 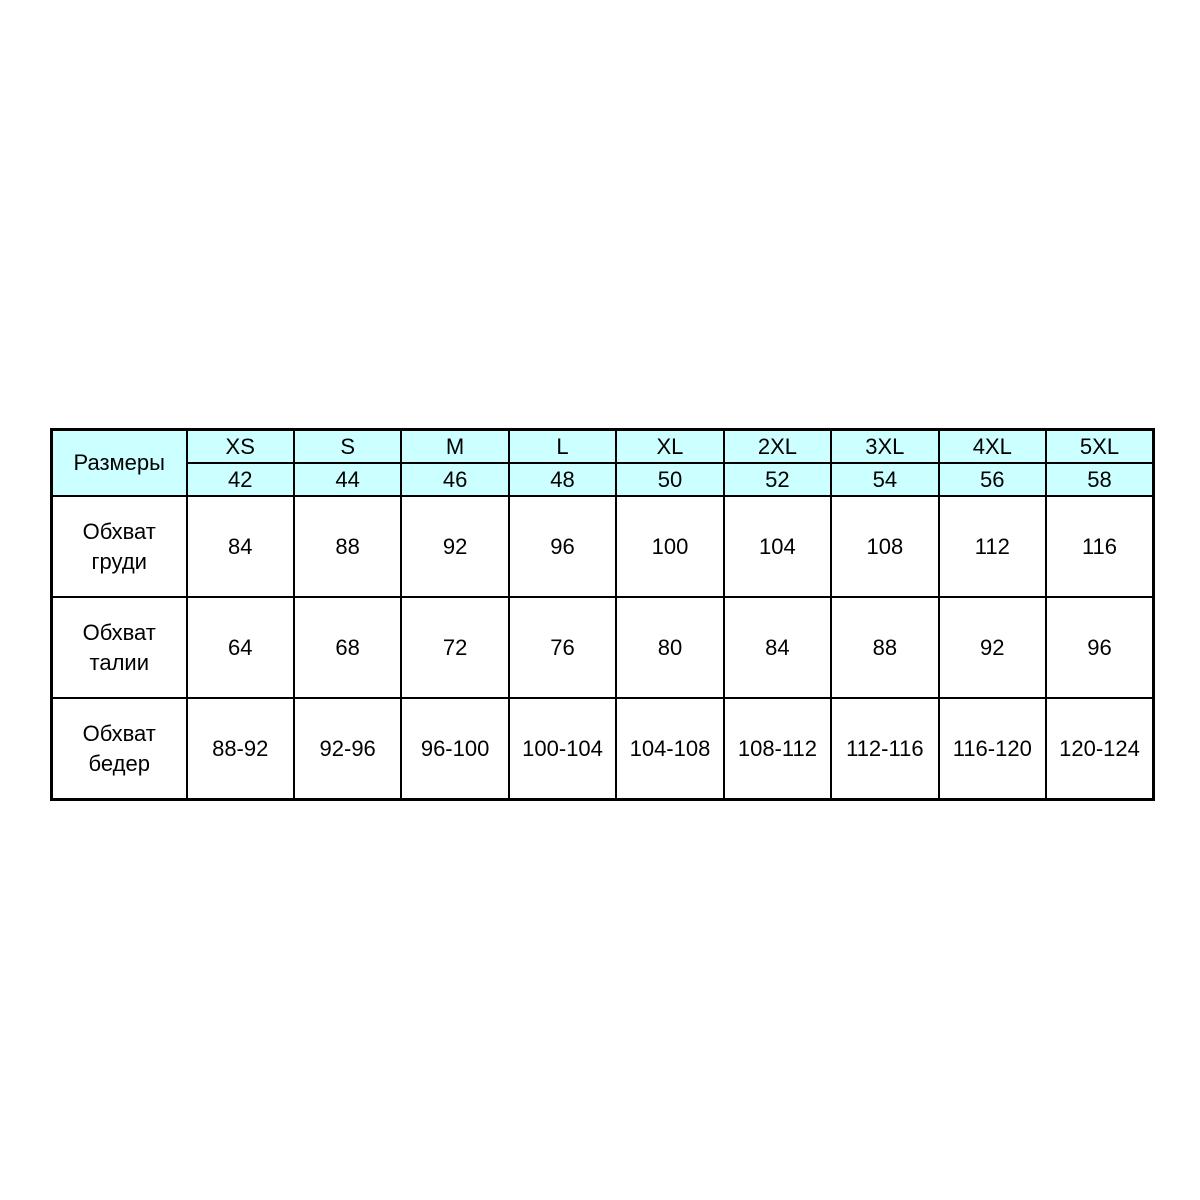 I want to click on value-cell: 100-104, so click(x=562, y=749).